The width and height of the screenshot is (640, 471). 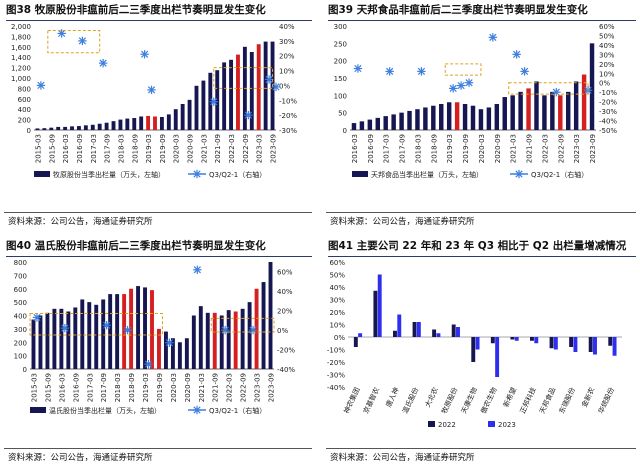 I want to click on y-tick-right: -40%, so click(x=608, y=122).